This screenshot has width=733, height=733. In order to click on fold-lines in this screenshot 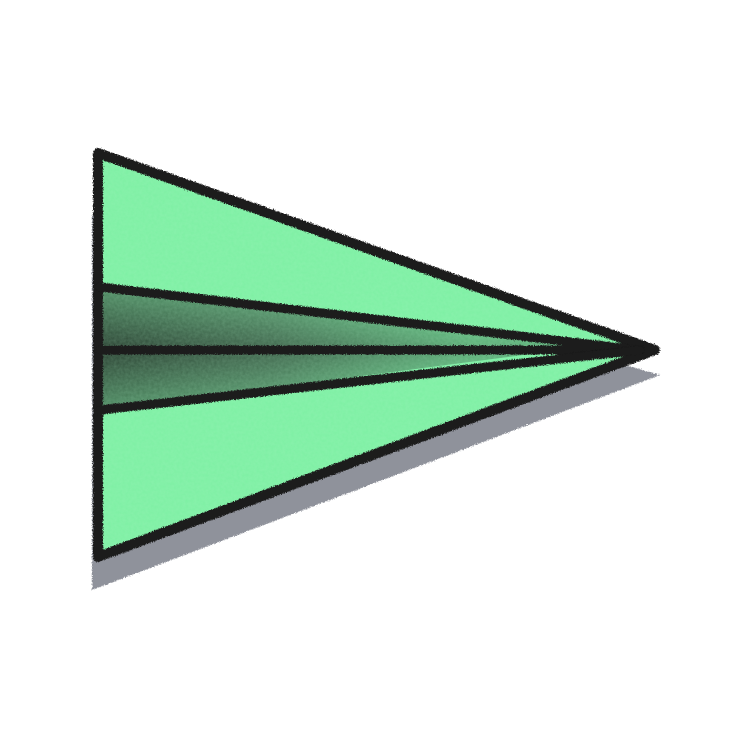, I will do `click(375, 348)`.